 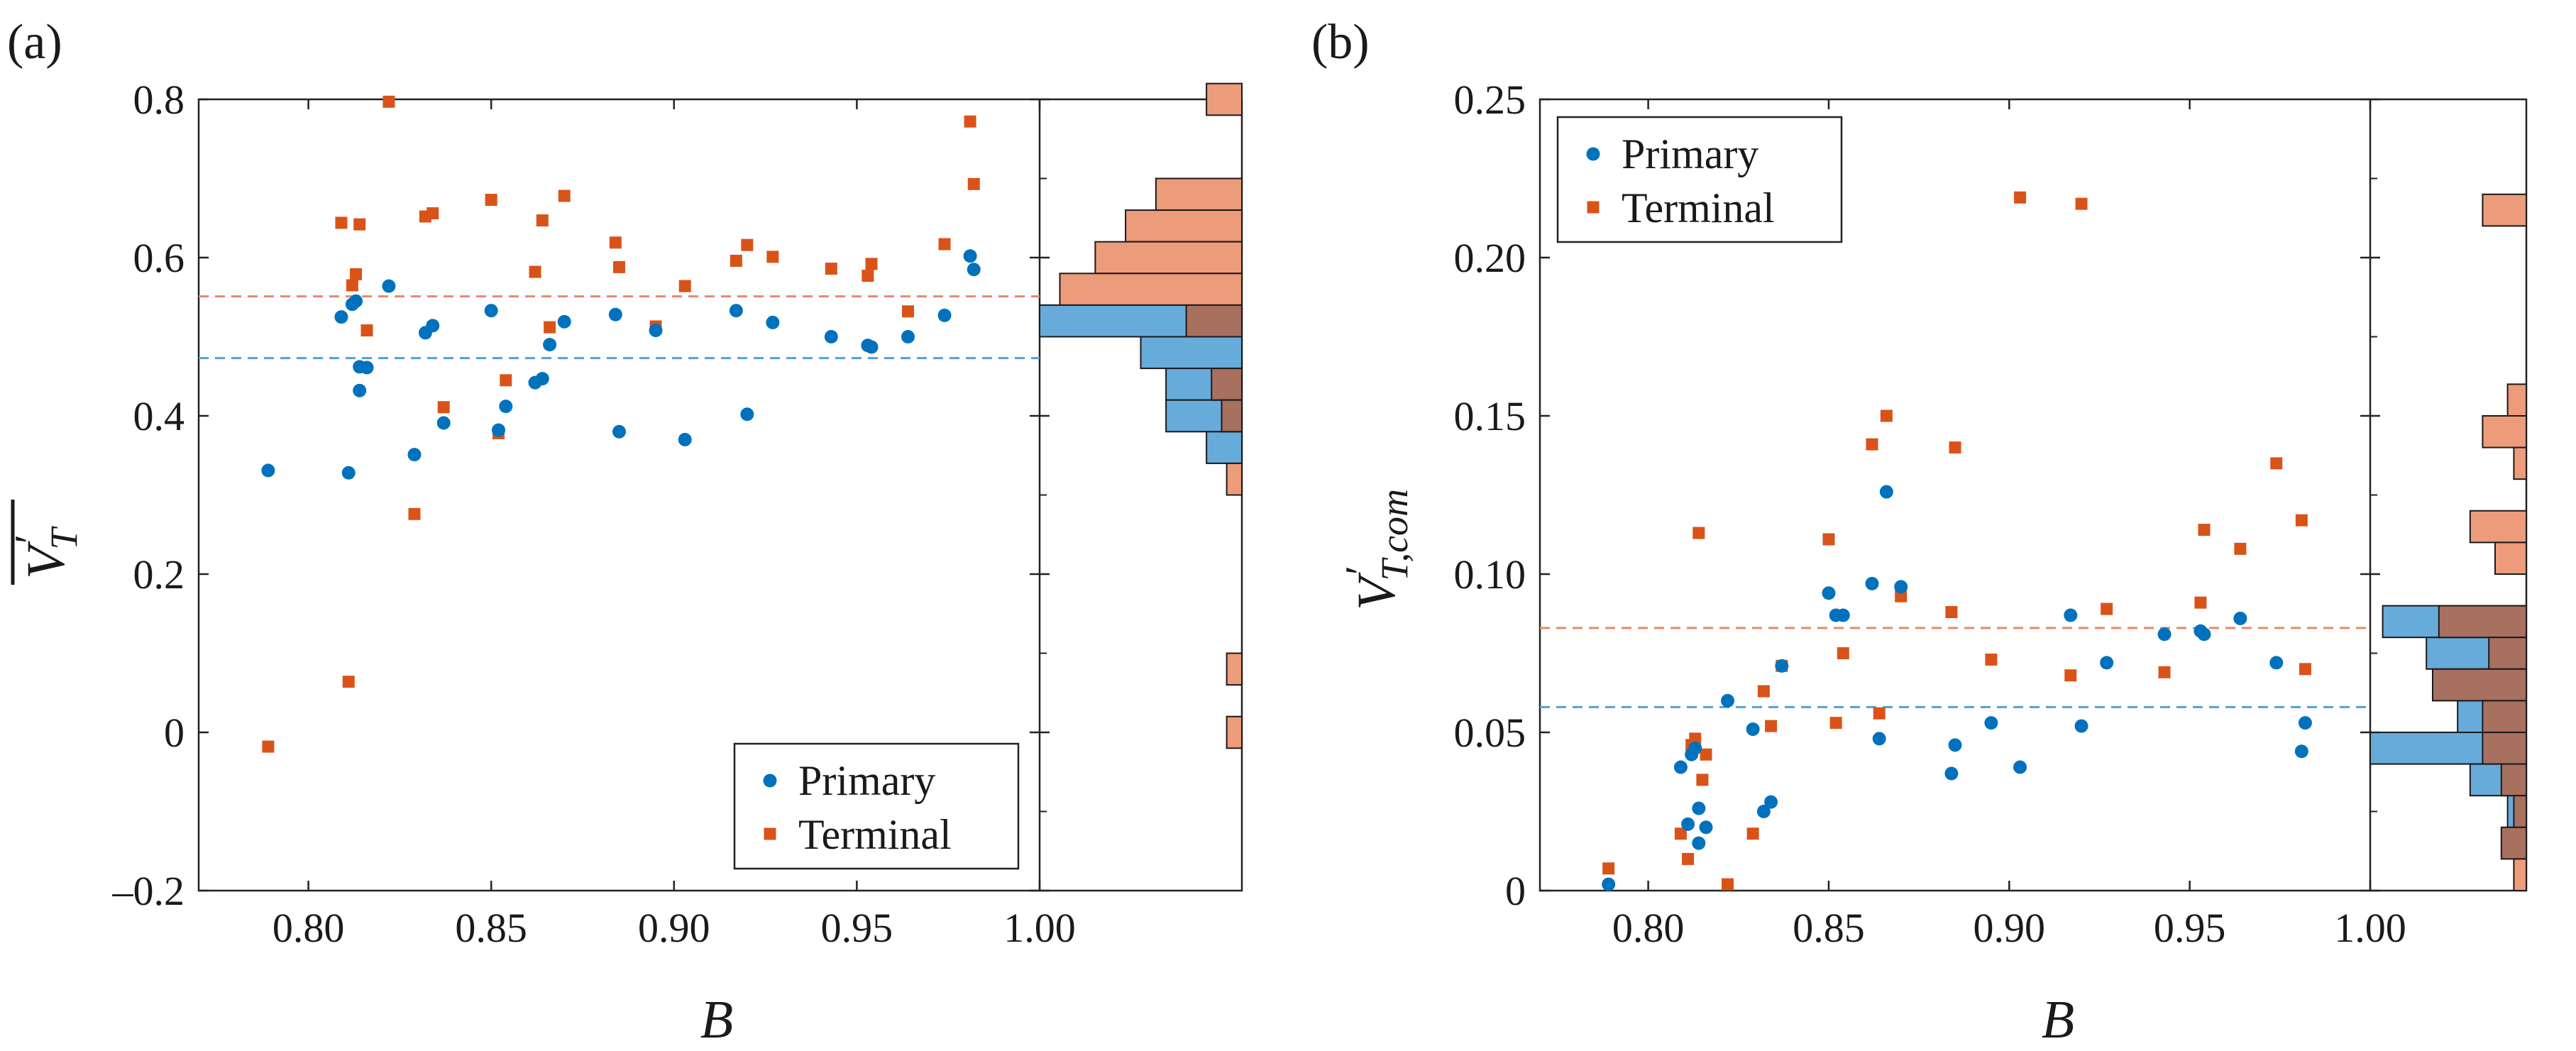 I want to click on panel-b-ylabel-prime: ′, so click(x=1360, y=573).